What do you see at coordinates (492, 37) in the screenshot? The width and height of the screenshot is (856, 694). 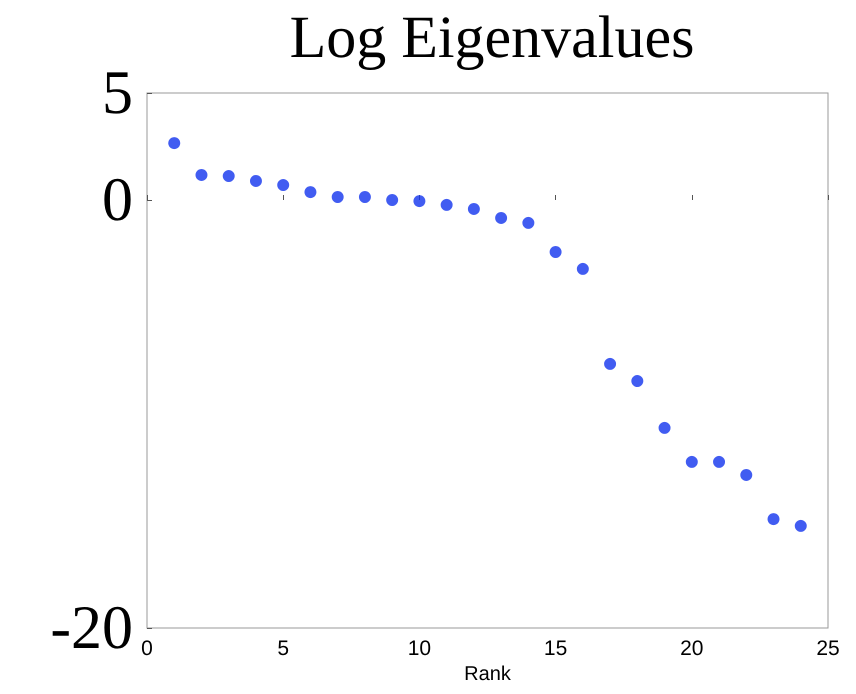 I see `chart-title: Log Eigenvalues` at bounding box center [492, 37].